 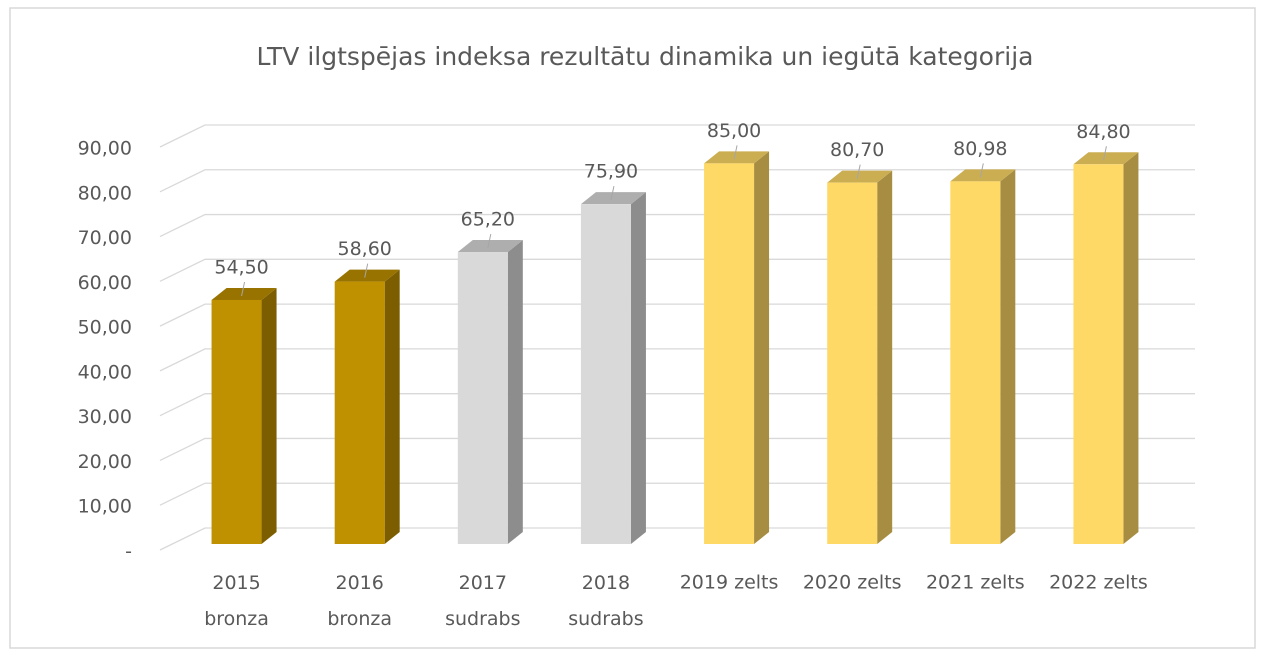 What do you see at coordinates (105, 149) in the screenshot?
I see `y-tick-label: 90,00` at bounding box center [105, 149].